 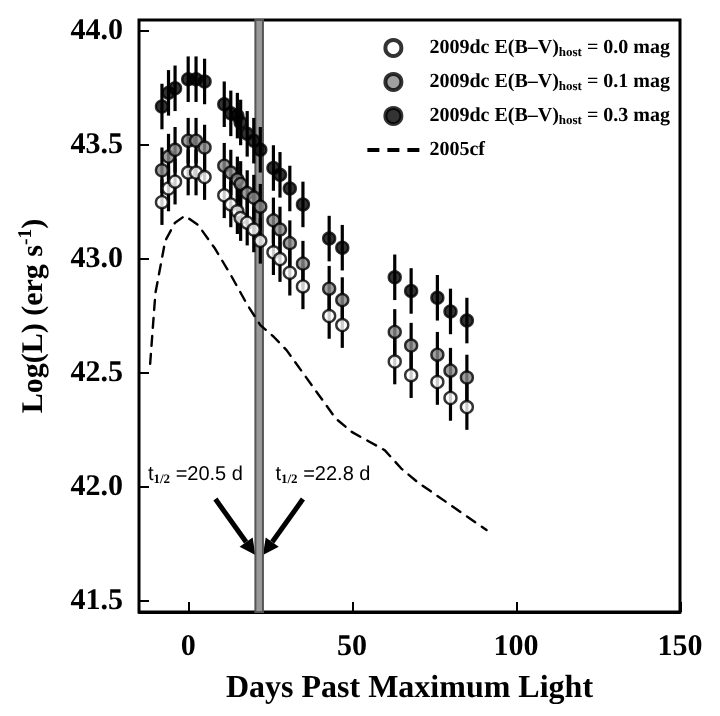 What do you see at coordinates (96, 372) in the screenshot?
I see `y-tick-label: 42.5` at bounding box center [96, 372].